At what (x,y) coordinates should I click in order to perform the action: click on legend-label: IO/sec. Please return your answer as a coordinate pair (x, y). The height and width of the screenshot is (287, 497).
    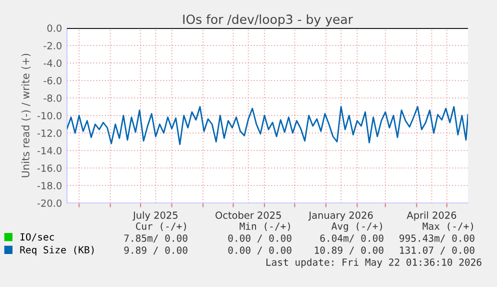
    Looking at the image, I should click on (37, 237).